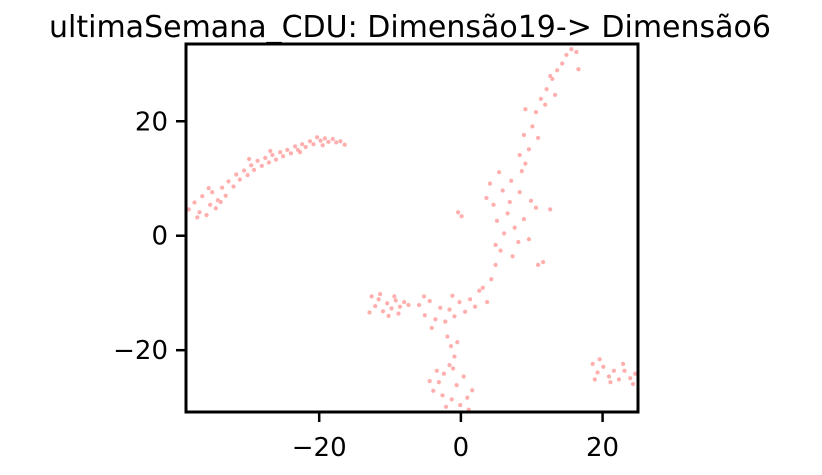 This screenshot has height=475, width=822. I want to click on chart-title: ultimaSemana_CDU: Dimensão19-> Dimensão6, so click(410, 27).